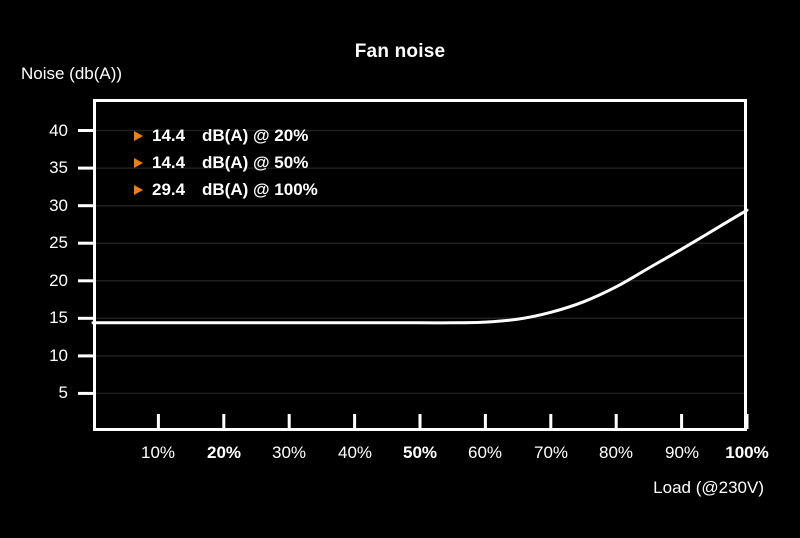 Image resolution: width=800 pixels, height=538 pixels. What do you see at coordinates (224, 452) in the screenshot?
I see `x-tick-label-20%: 20%` at bounding box center [224, 452].